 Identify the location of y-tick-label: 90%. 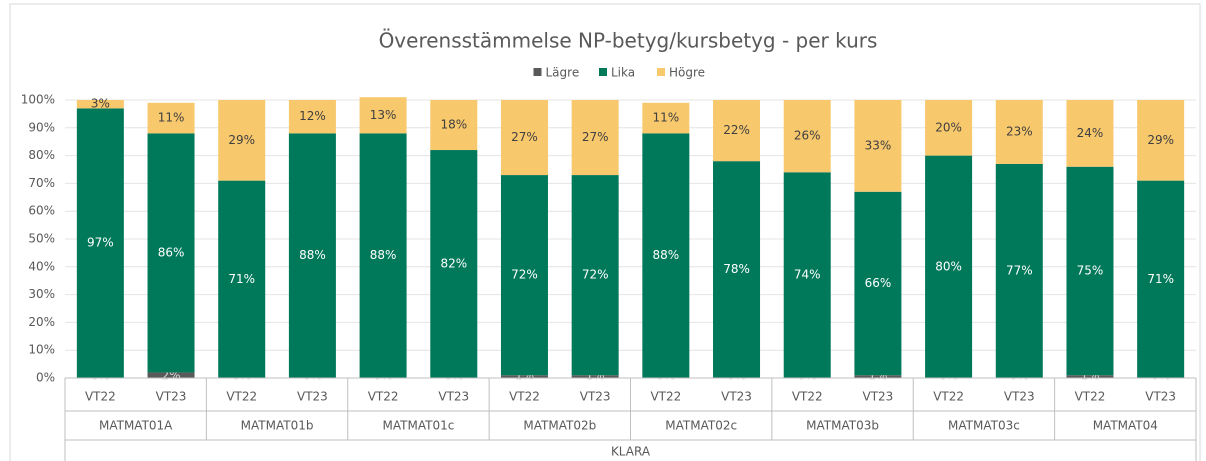
(41, 127).